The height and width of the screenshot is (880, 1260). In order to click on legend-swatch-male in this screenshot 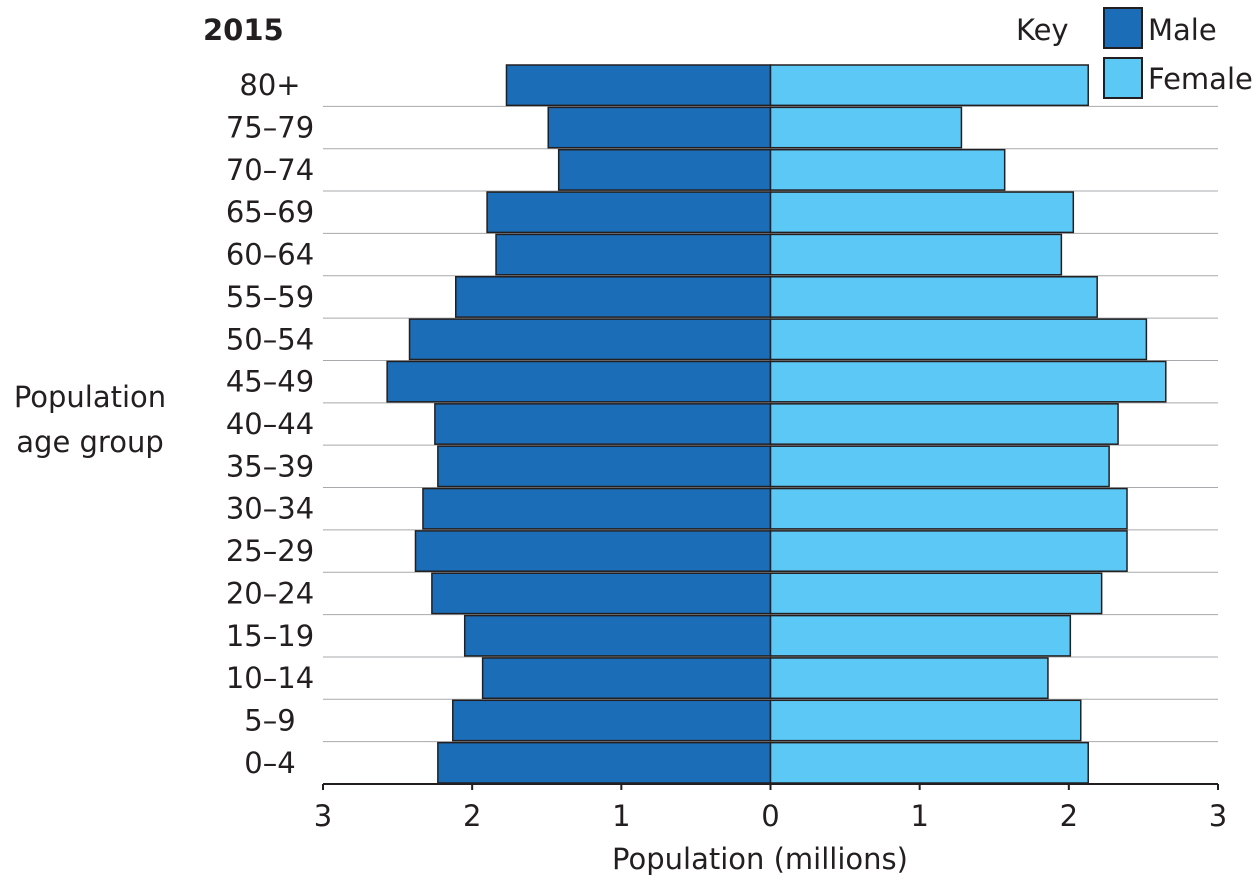, I will do `click(1123, 28)`.